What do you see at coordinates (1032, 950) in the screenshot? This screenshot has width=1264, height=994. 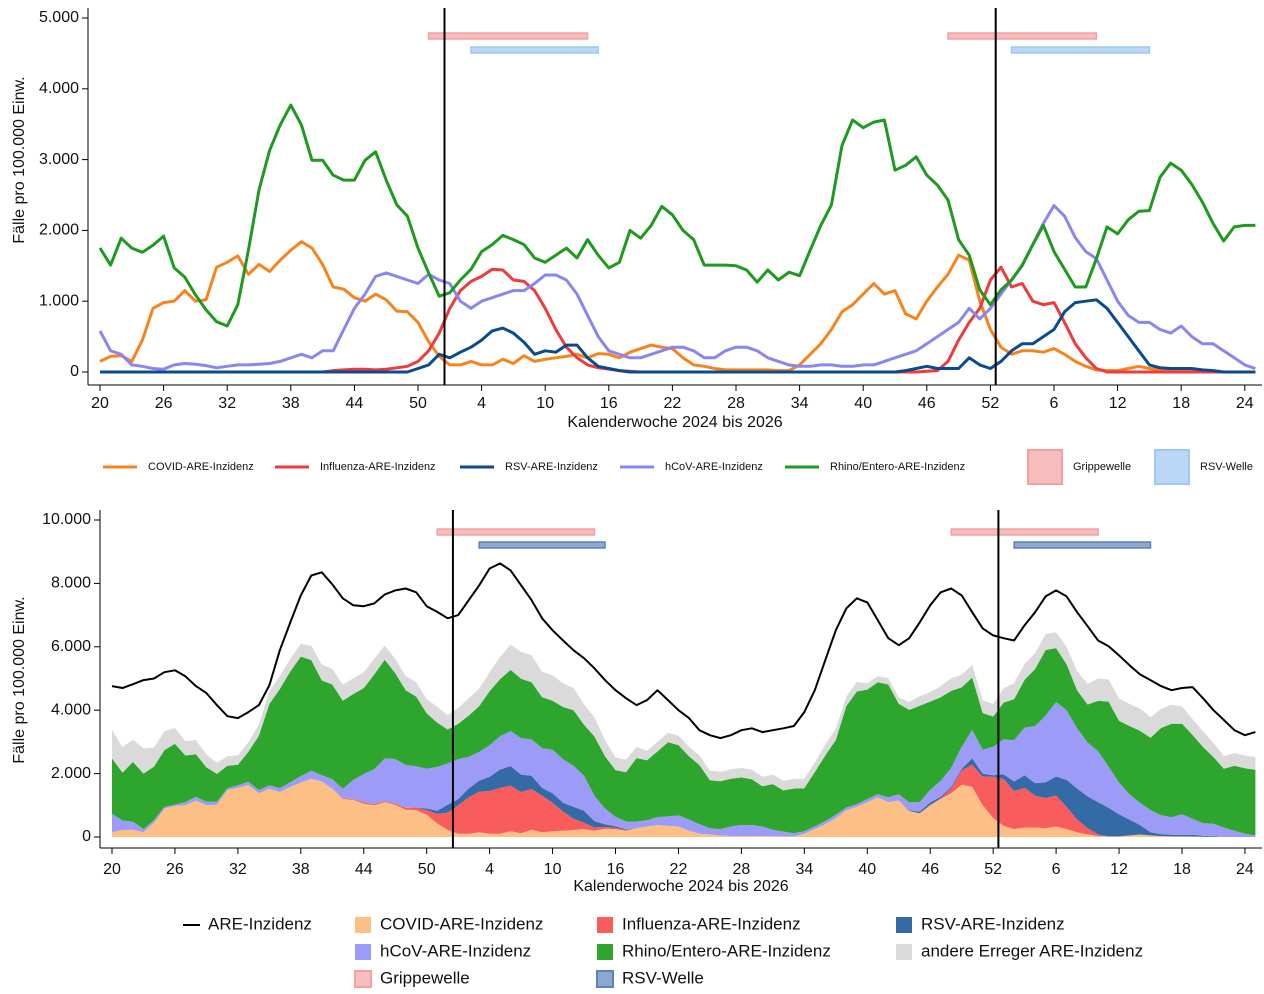 I see `legend-label: andere Erreger ARE-Inzidenz` at bounding box center [1032, 950].